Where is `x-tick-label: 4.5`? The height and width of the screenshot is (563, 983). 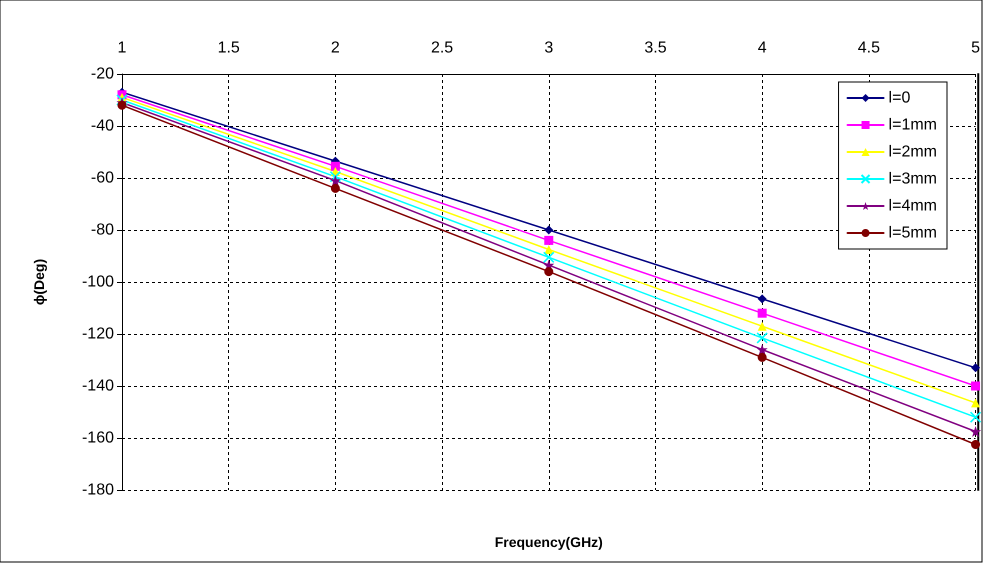 x-tick-label: 4.5 is located at coordinates (869, 48).